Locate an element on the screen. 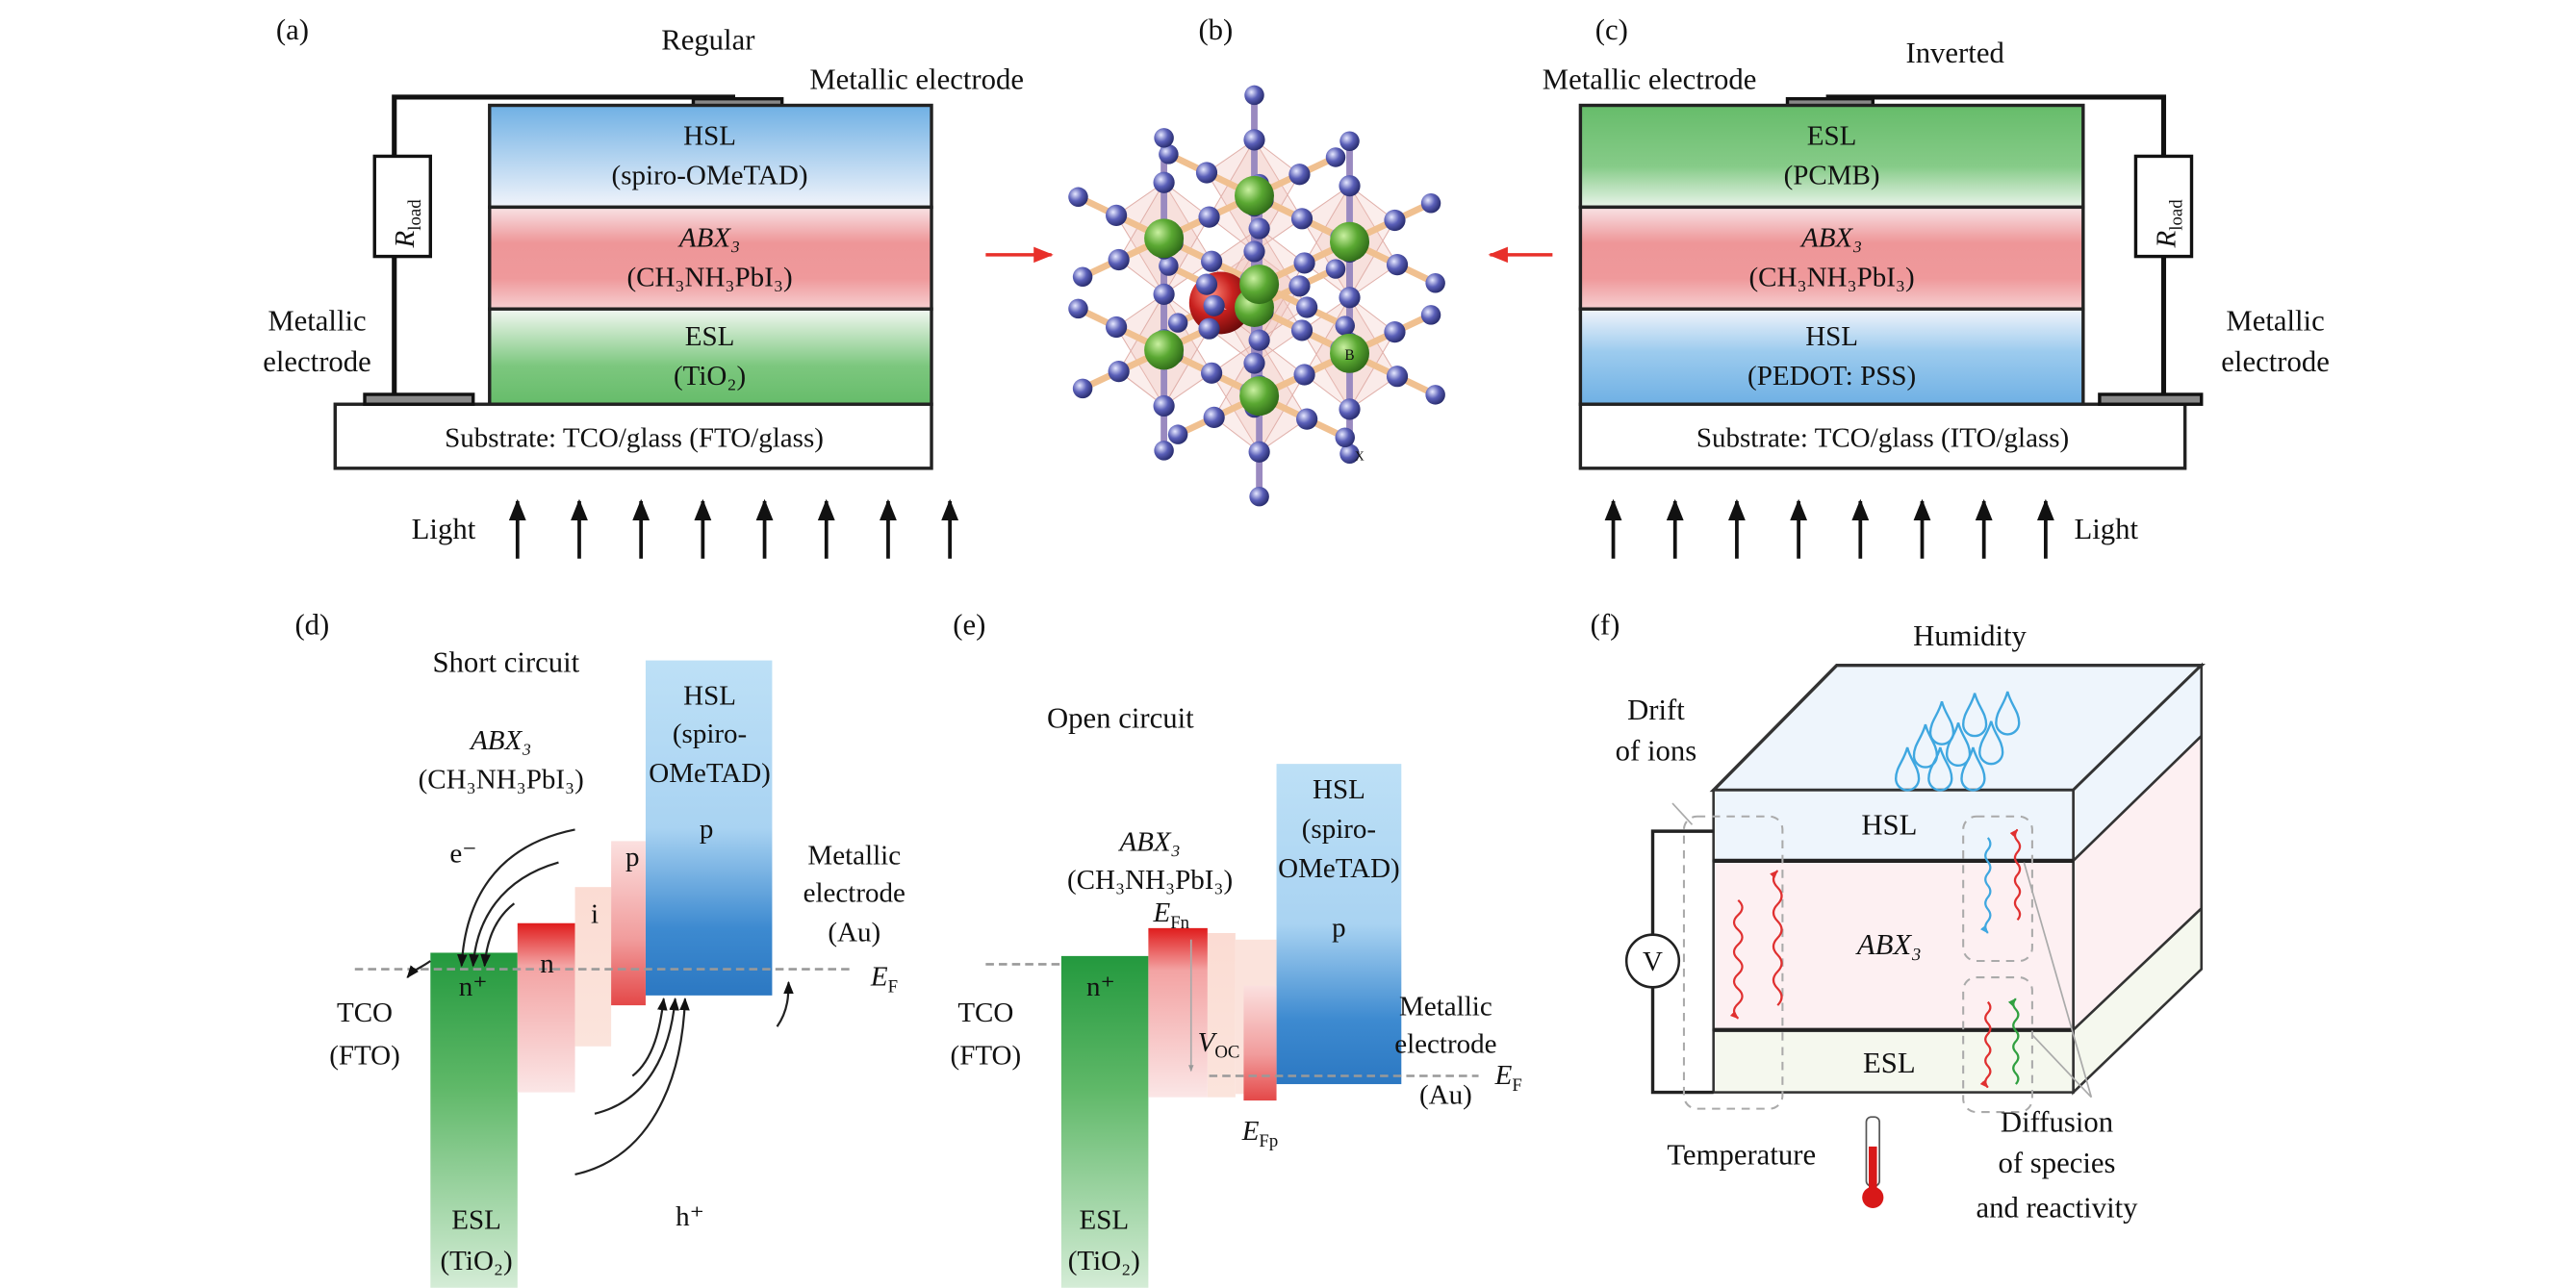  voltmeter-label: V is located at coordinates (1653, 962).